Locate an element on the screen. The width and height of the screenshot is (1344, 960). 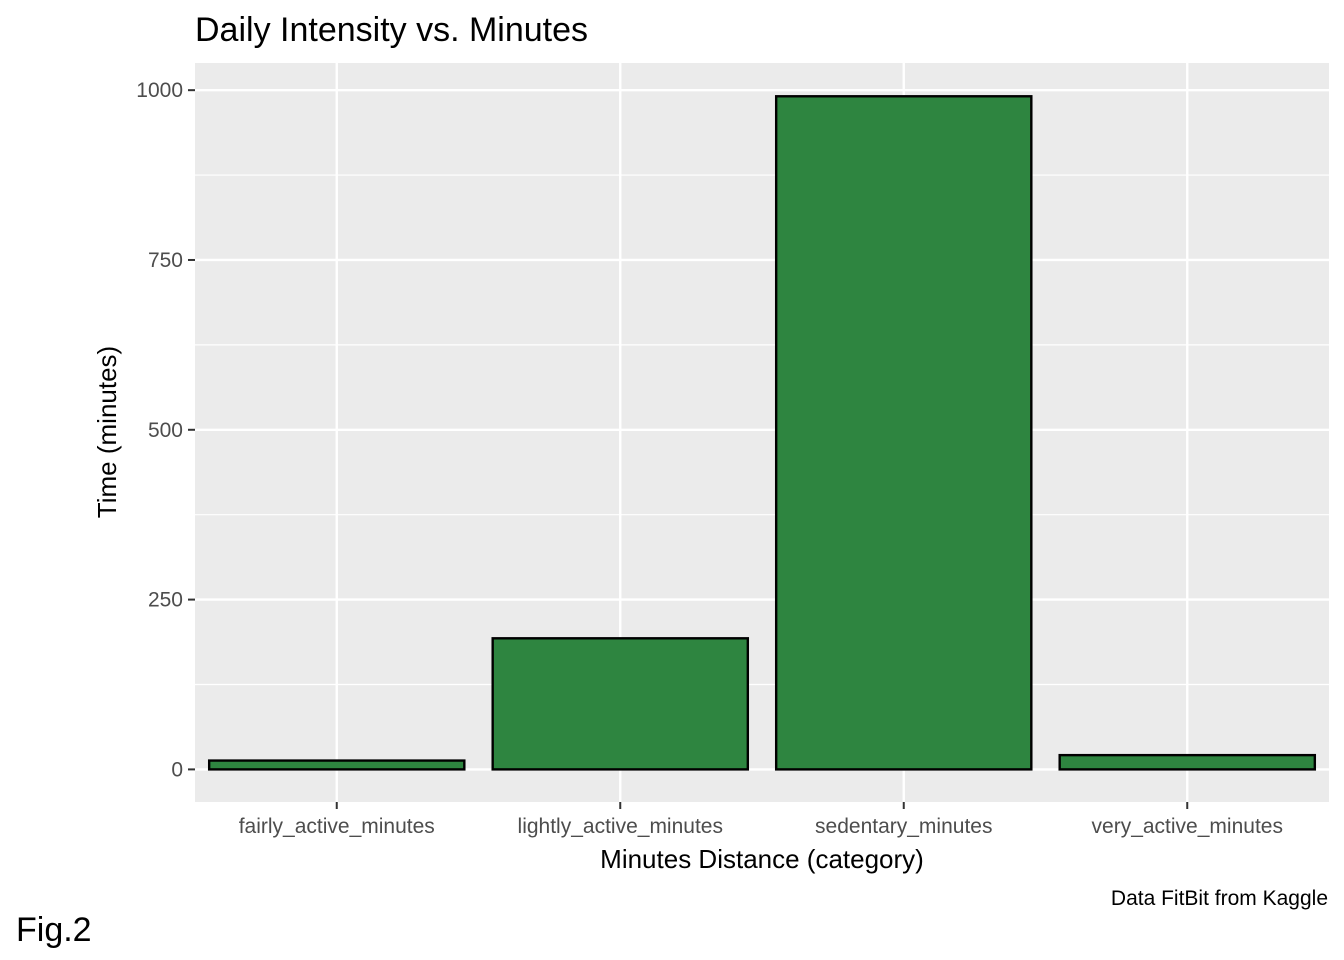
y-tick-label: 1000 is located at coordinates (159, 90).